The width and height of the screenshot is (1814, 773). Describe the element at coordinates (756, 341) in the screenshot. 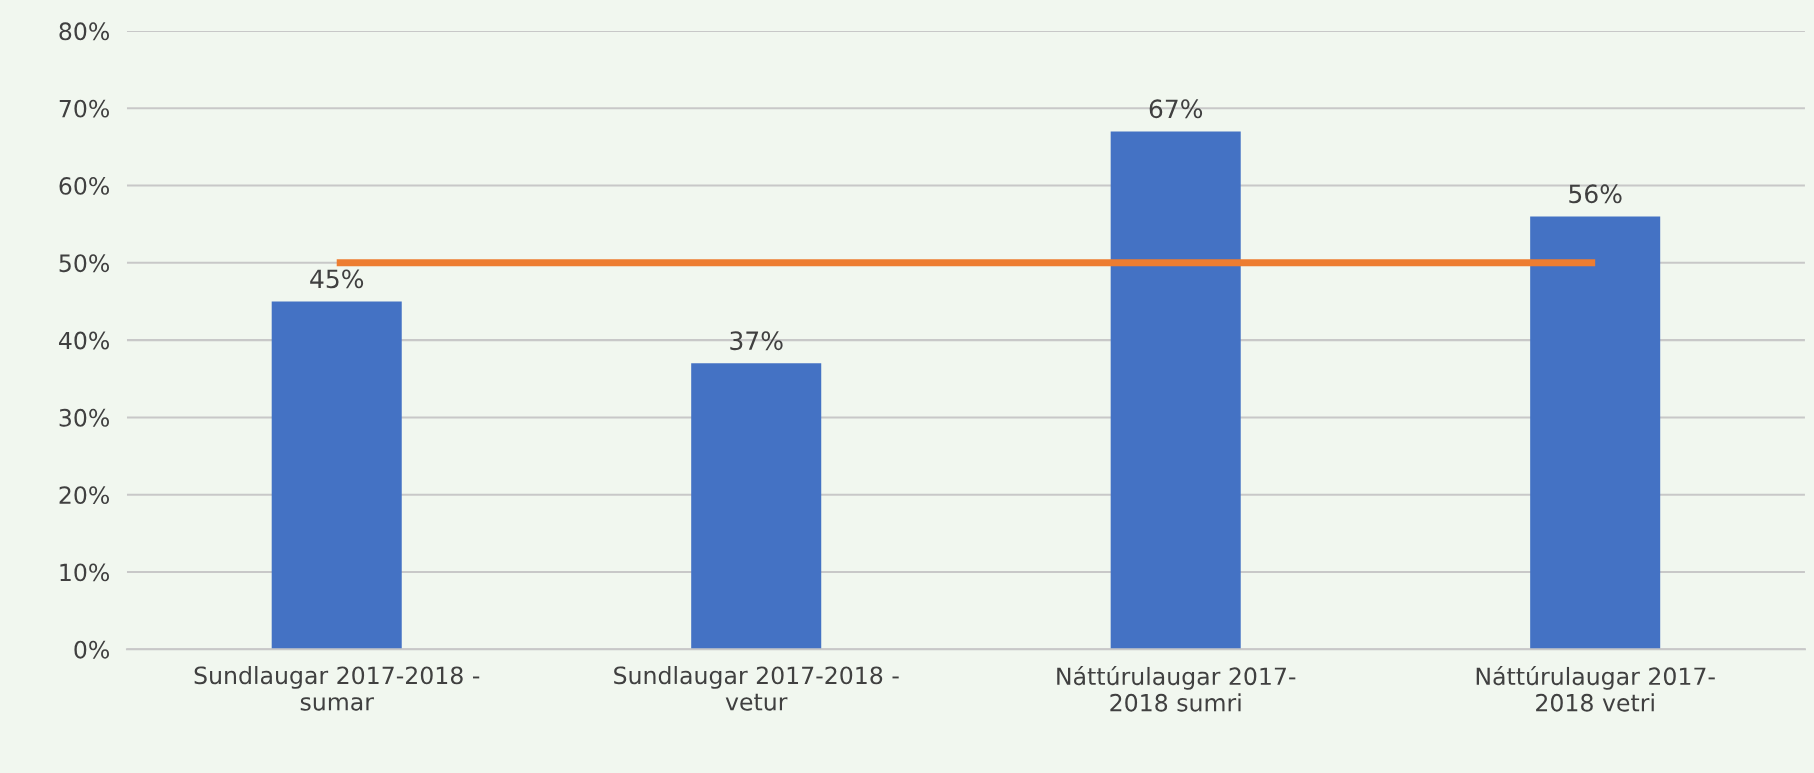

I see `data-label: 37%` at that location.